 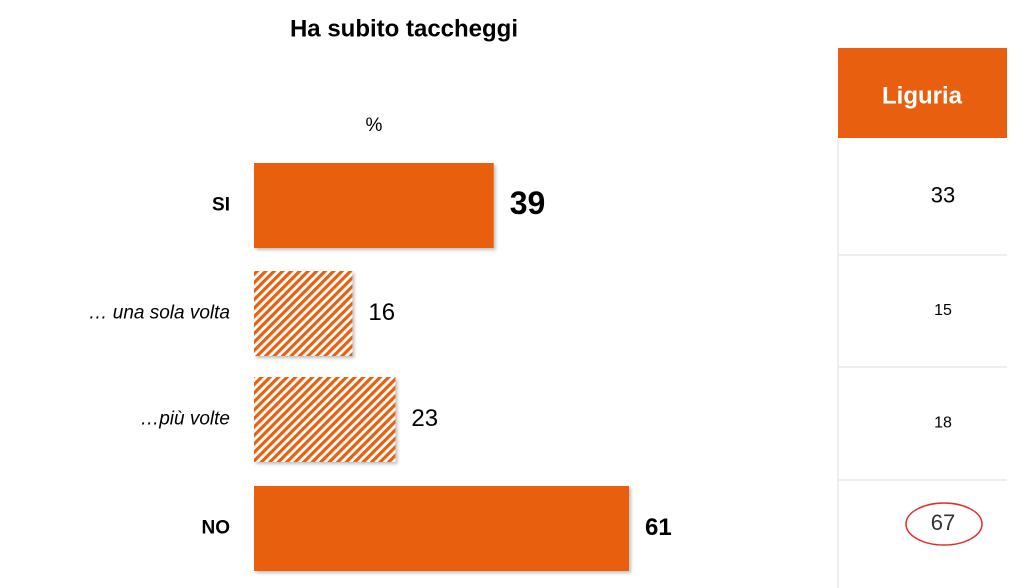 What do you see at coordinates (424, 418) in the screenshot?
I see `value-label: 23` at bounding box center [424, 418].